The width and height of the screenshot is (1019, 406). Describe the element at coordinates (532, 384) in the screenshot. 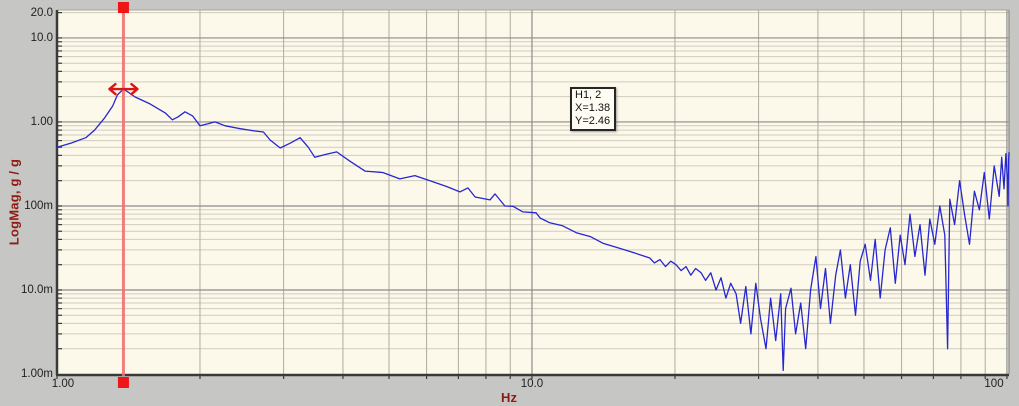

I see `x-tick-label: 10.0` at that location.